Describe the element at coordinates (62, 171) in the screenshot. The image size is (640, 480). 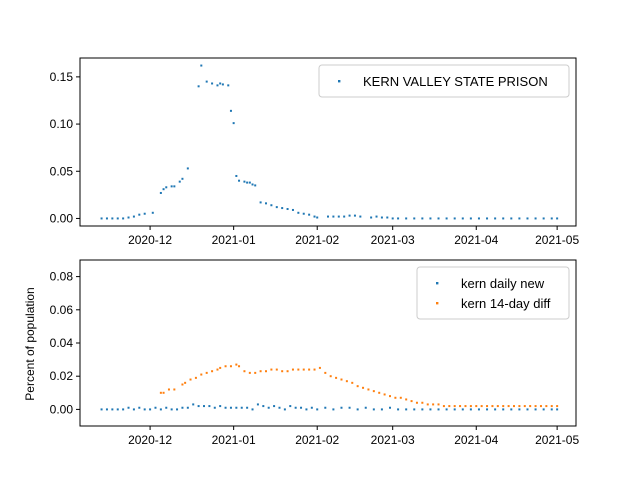
I see `y-tick-label: 0.05` at that location.